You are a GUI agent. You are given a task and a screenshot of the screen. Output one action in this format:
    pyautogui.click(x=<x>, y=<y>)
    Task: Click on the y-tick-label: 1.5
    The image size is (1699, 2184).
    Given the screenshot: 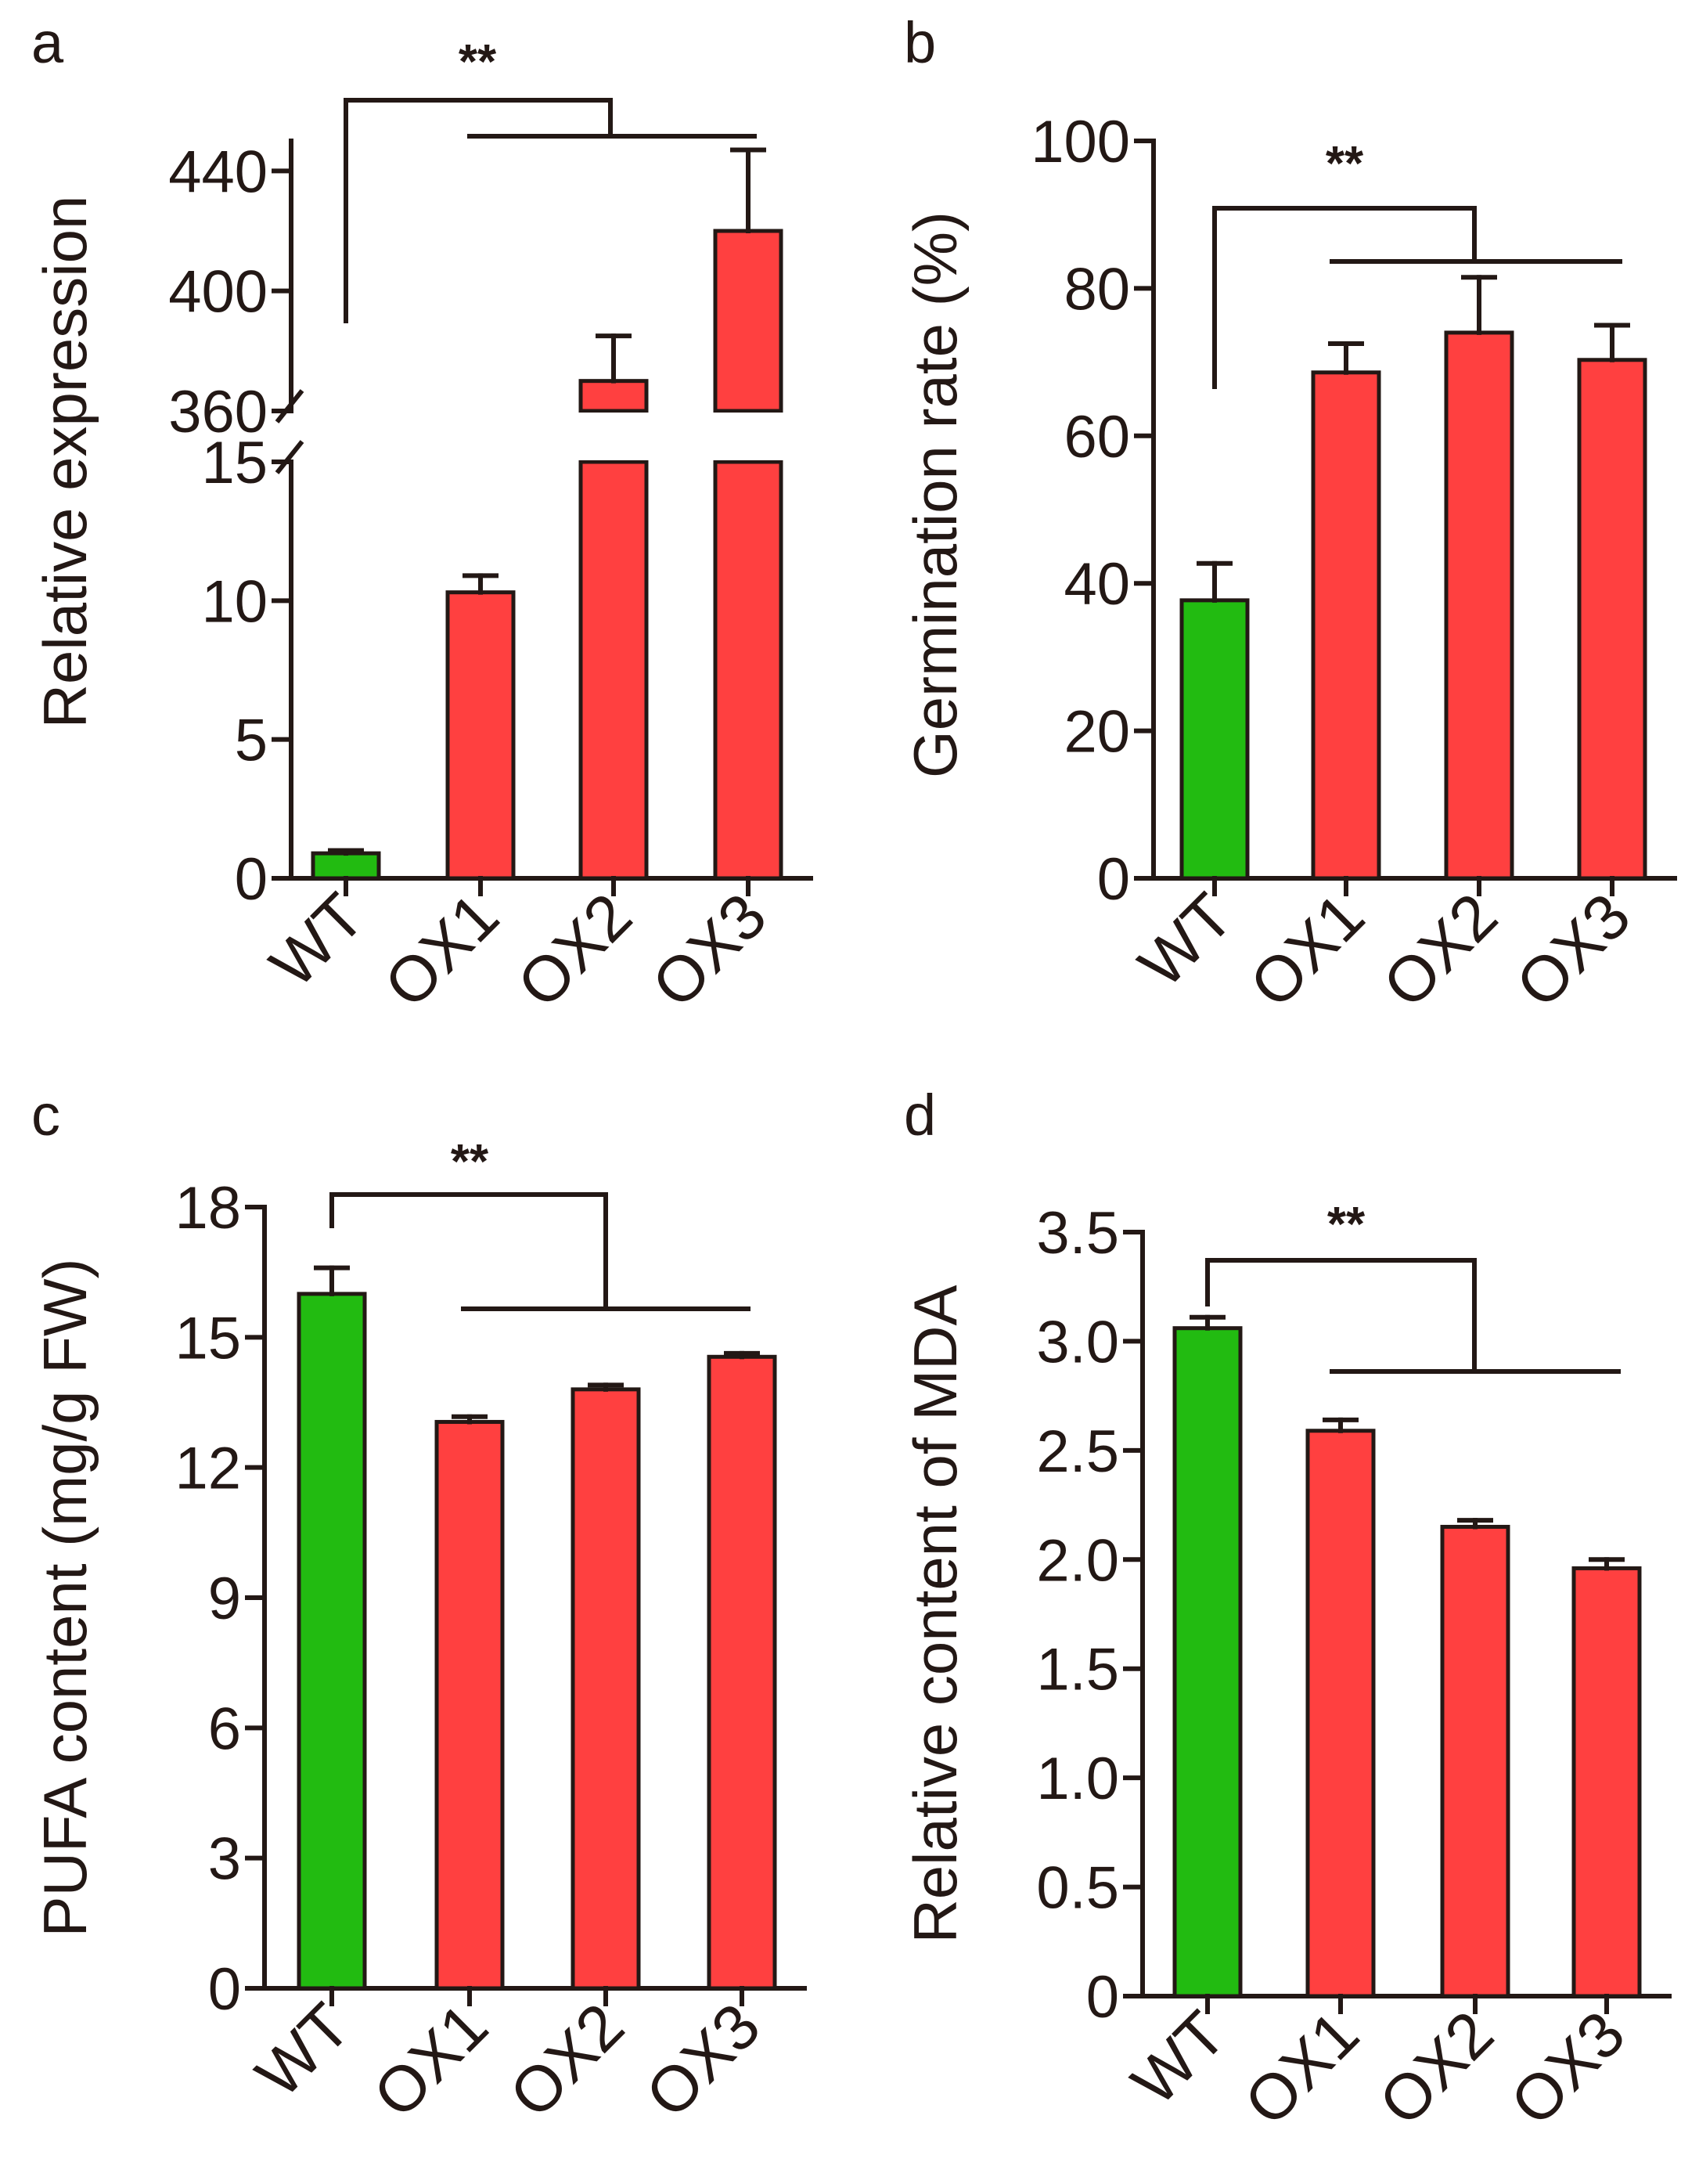 What is the action you would take?
    pyautogui.click(x=1077, y=1670)
    